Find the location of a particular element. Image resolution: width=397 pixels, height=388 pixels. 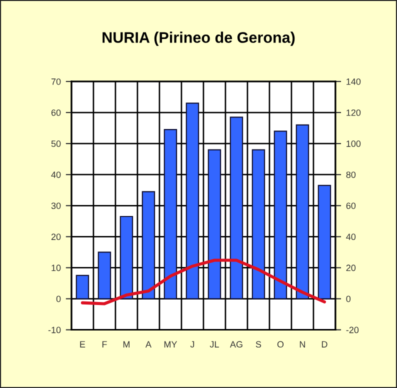

y2-tick-label: 80 is located at coordinates (351, 175).